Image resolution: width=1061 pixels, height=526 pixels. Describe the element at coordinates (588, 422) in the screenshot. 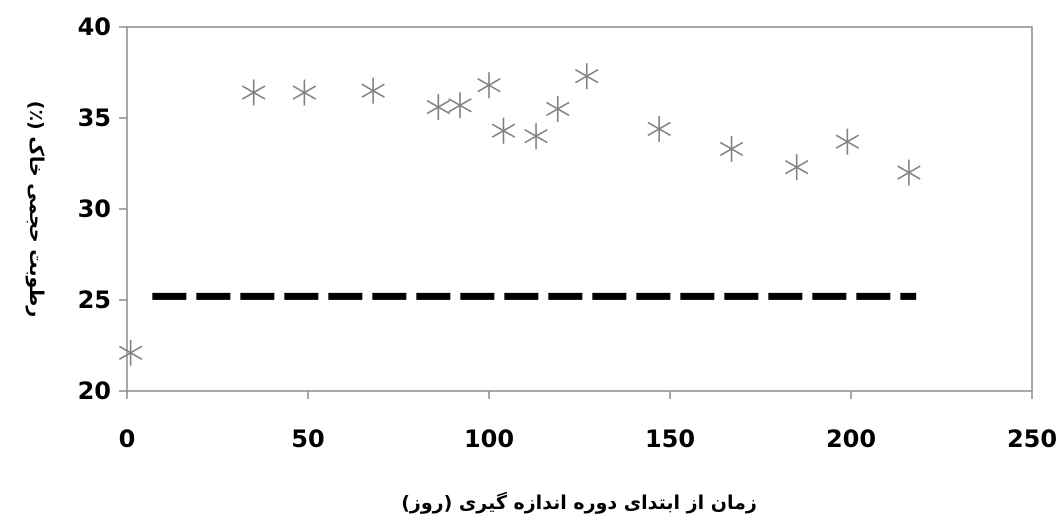

I see `x-axis-ticks: 0 50 100 150 200 250` at that location.